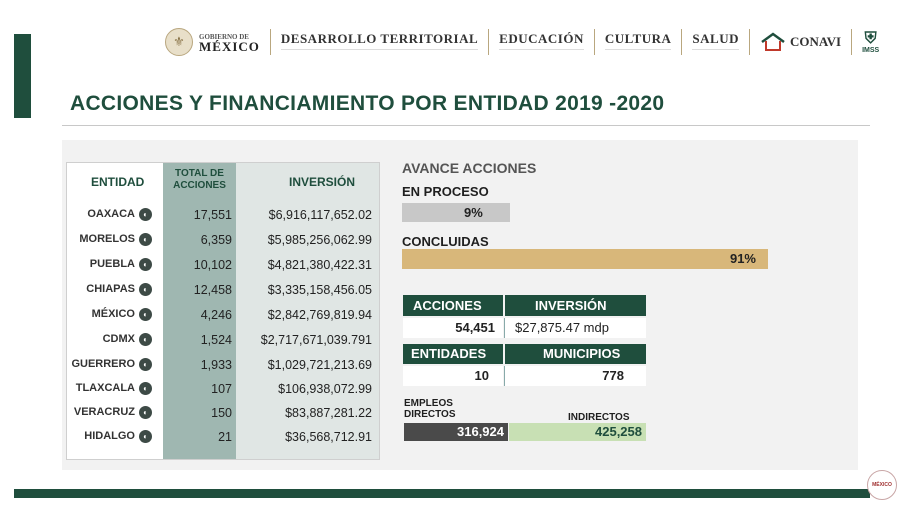 Image resolution: width=900 pixels, height=508 pixels. I want to click on acciones-column-bg, so click(199, 311).